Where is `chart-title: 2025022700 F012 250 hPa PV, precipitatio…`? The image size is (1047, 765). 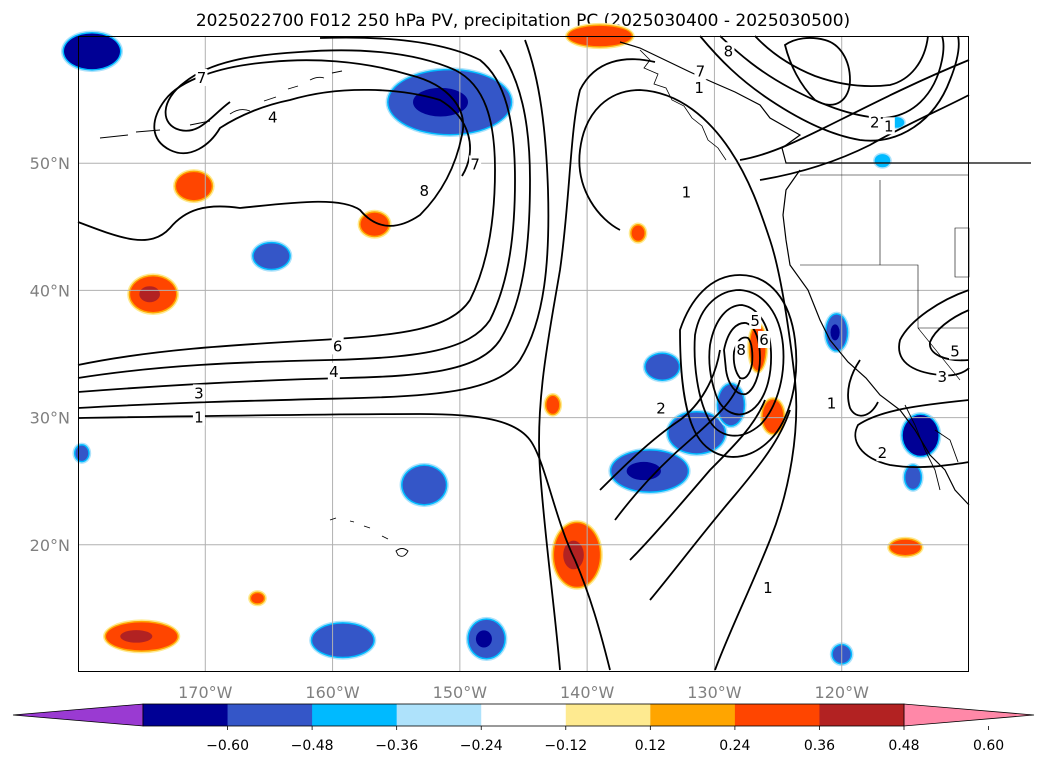
chart-title: 2025022700 F012 250 hPa PV, precipitatio… is located at coordinates (523, 21).